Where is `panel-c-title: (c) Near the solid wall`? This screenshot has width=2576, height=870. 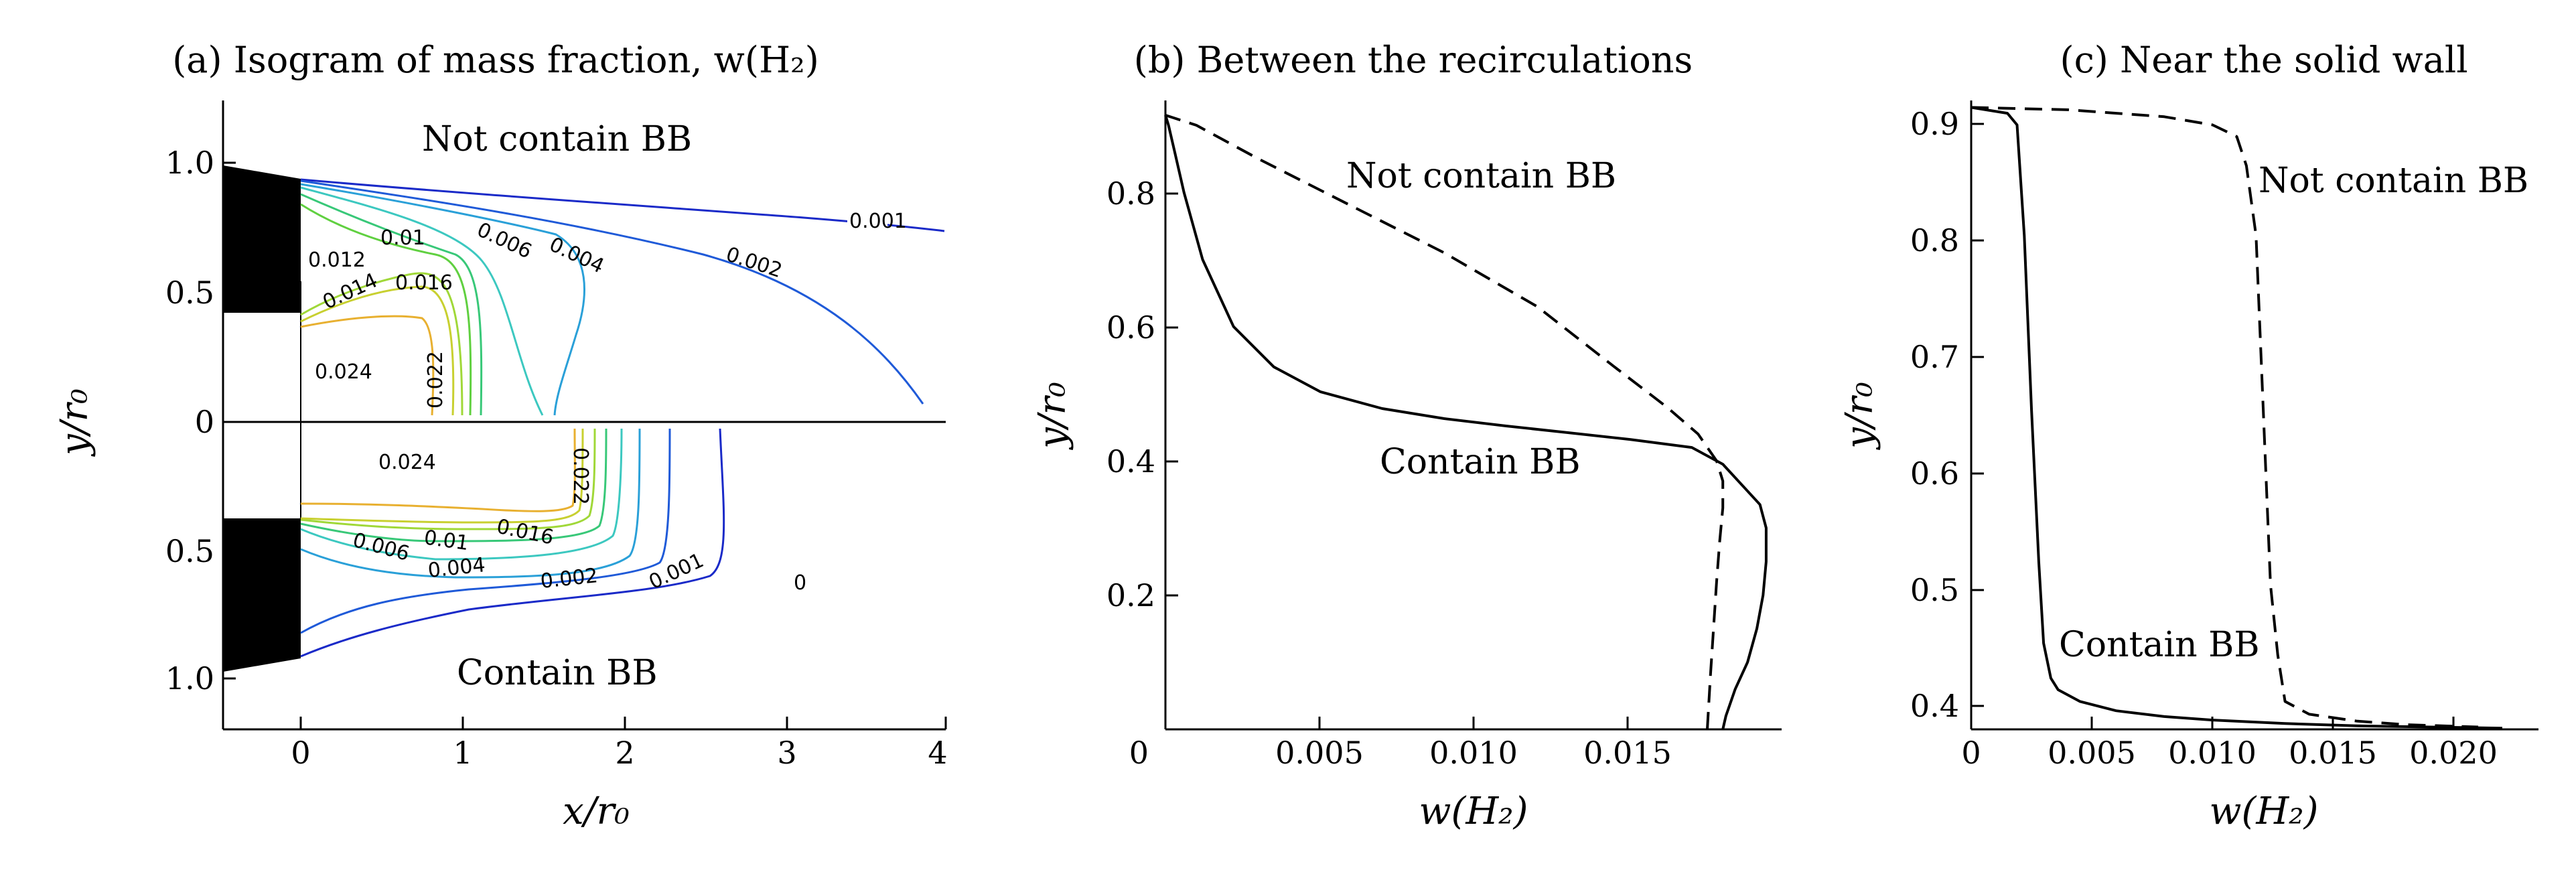
panel-c-title: (c) Near the solid wall is located at coordinates (2264, 60).